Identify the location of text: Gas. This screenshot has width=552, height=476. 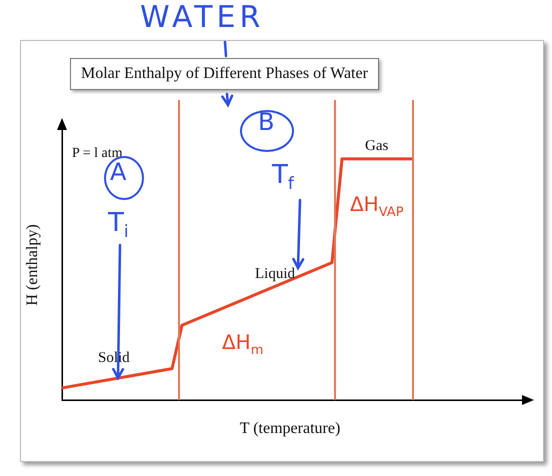
(376, 146).